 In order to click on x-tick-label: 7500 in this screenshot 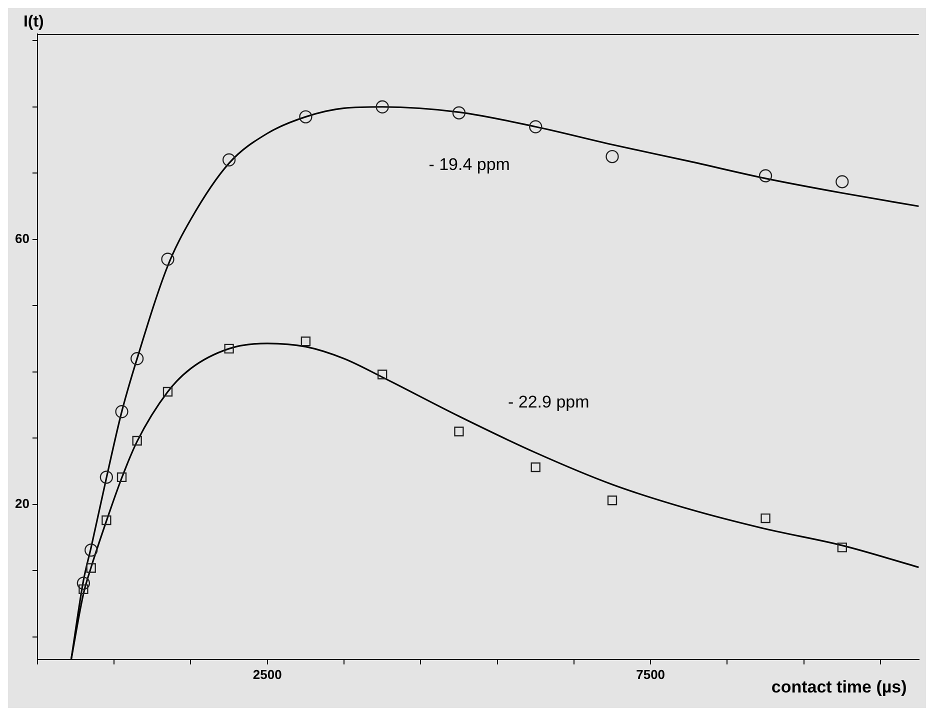, I will do `click(651, 674)`.